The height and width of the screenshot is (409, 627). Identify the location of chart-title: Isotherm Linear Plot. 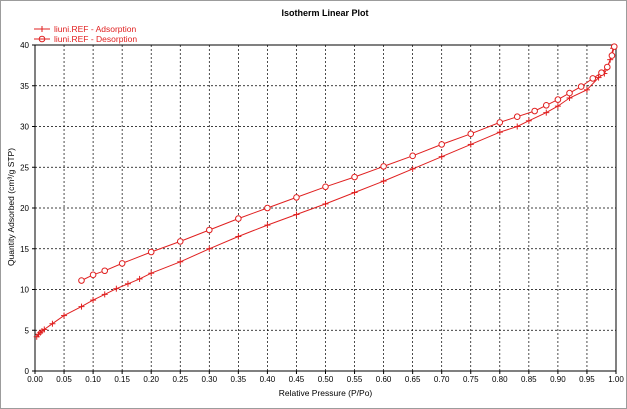
(324, 13).